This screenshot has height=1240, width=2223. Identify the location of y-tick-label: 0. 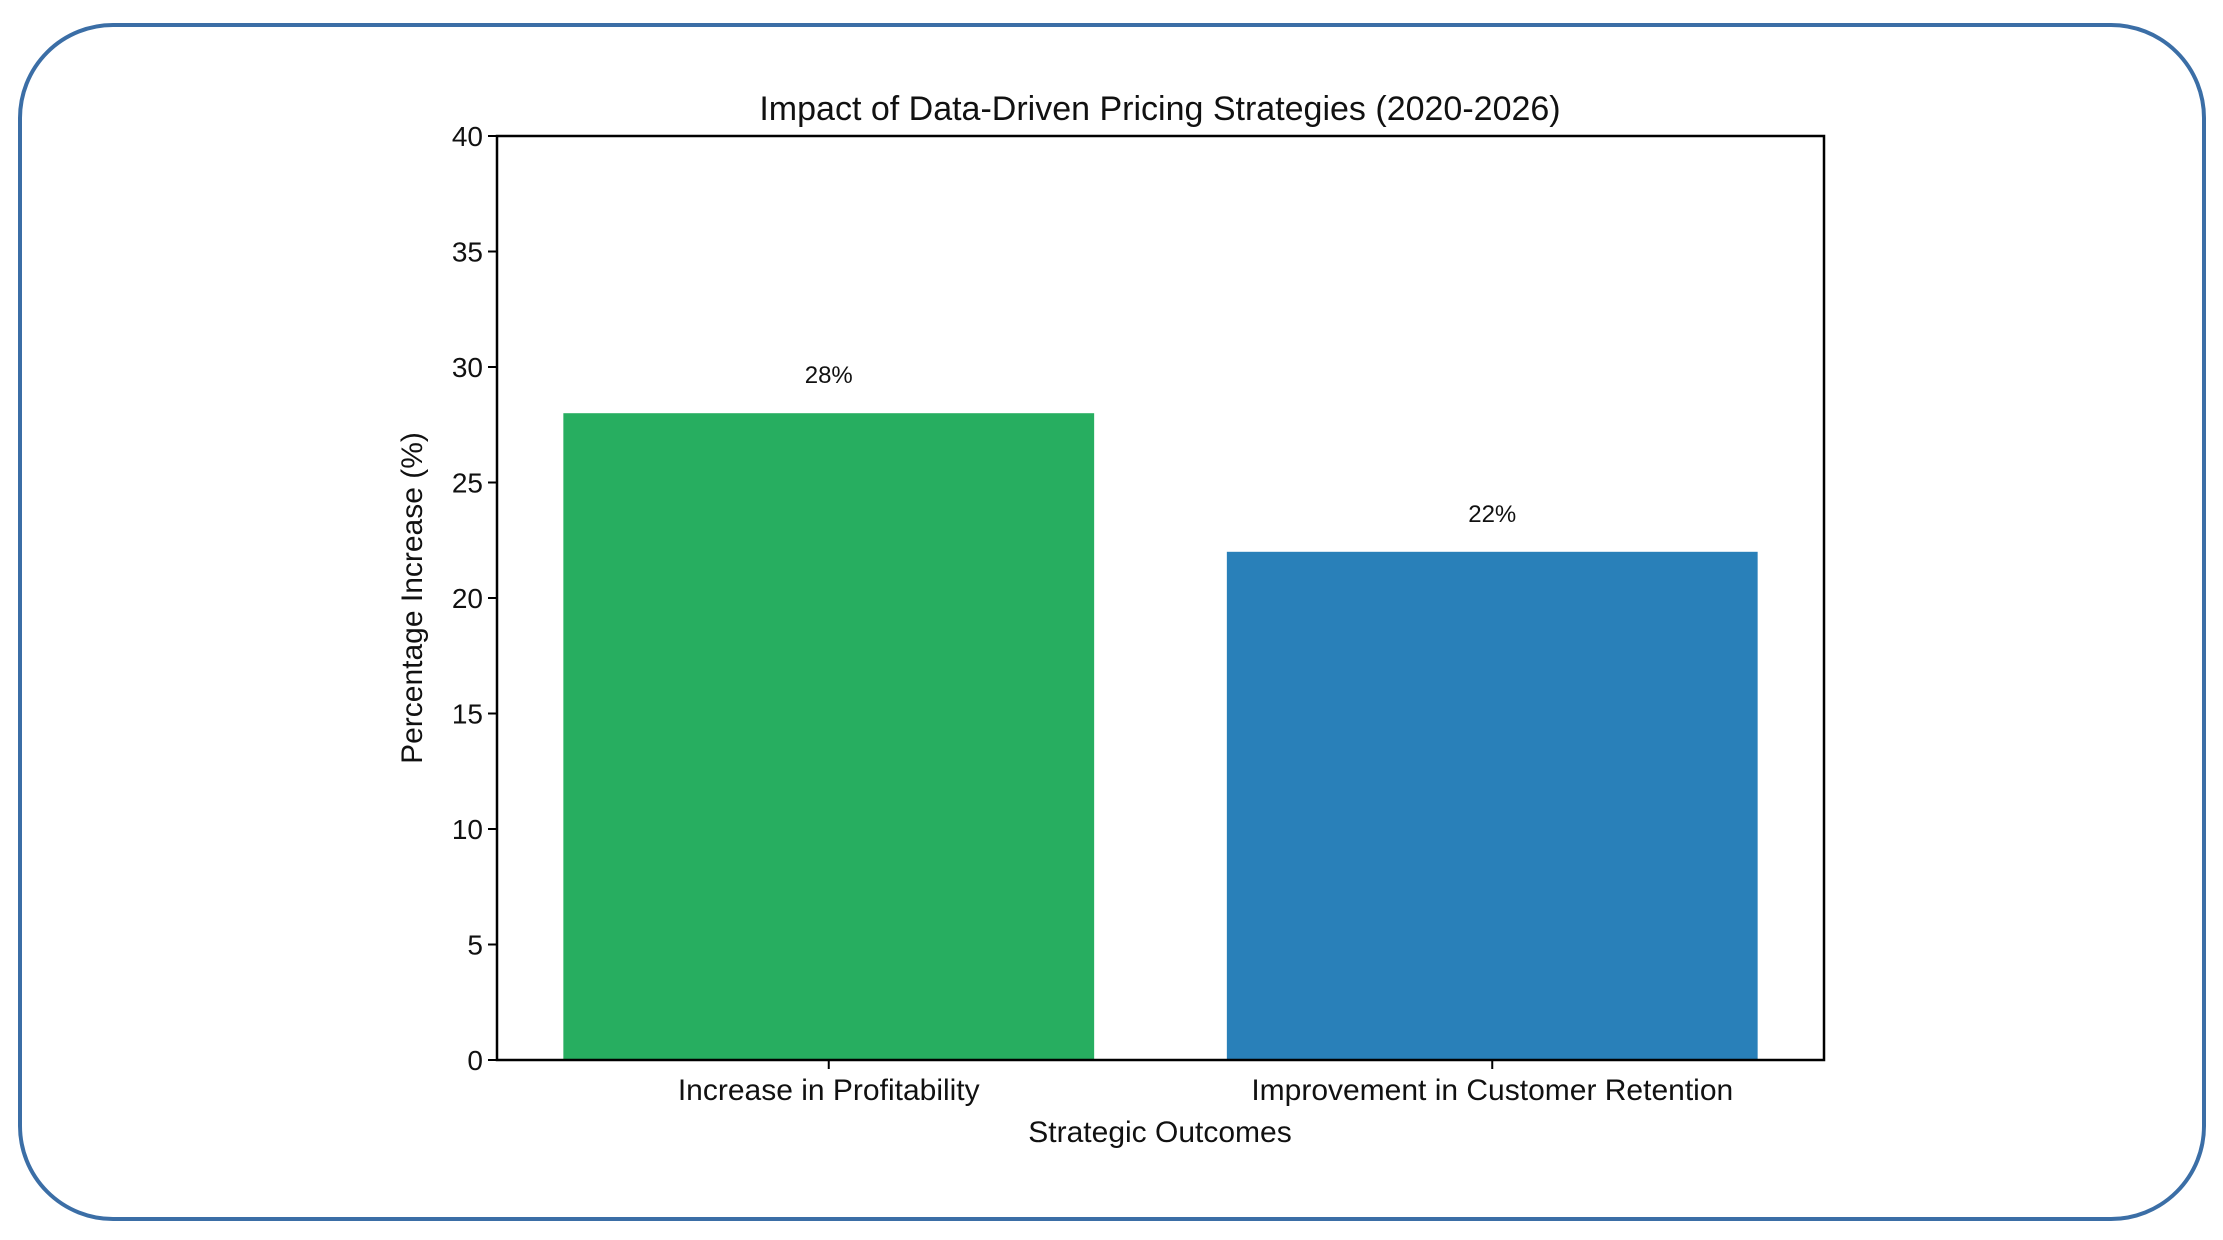
(475, 1060).